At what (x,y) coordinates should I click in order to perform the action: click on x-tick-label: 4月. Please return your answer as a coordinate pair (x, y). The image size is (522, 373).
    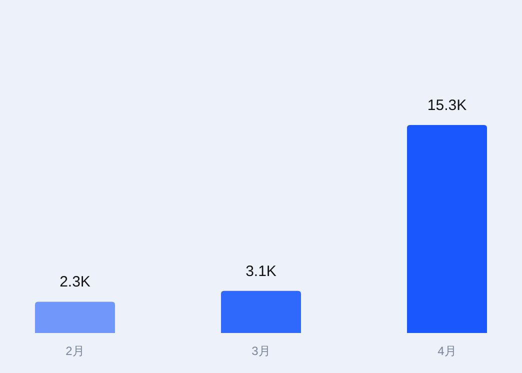
    Looking at the image, I should click on (447, 351).